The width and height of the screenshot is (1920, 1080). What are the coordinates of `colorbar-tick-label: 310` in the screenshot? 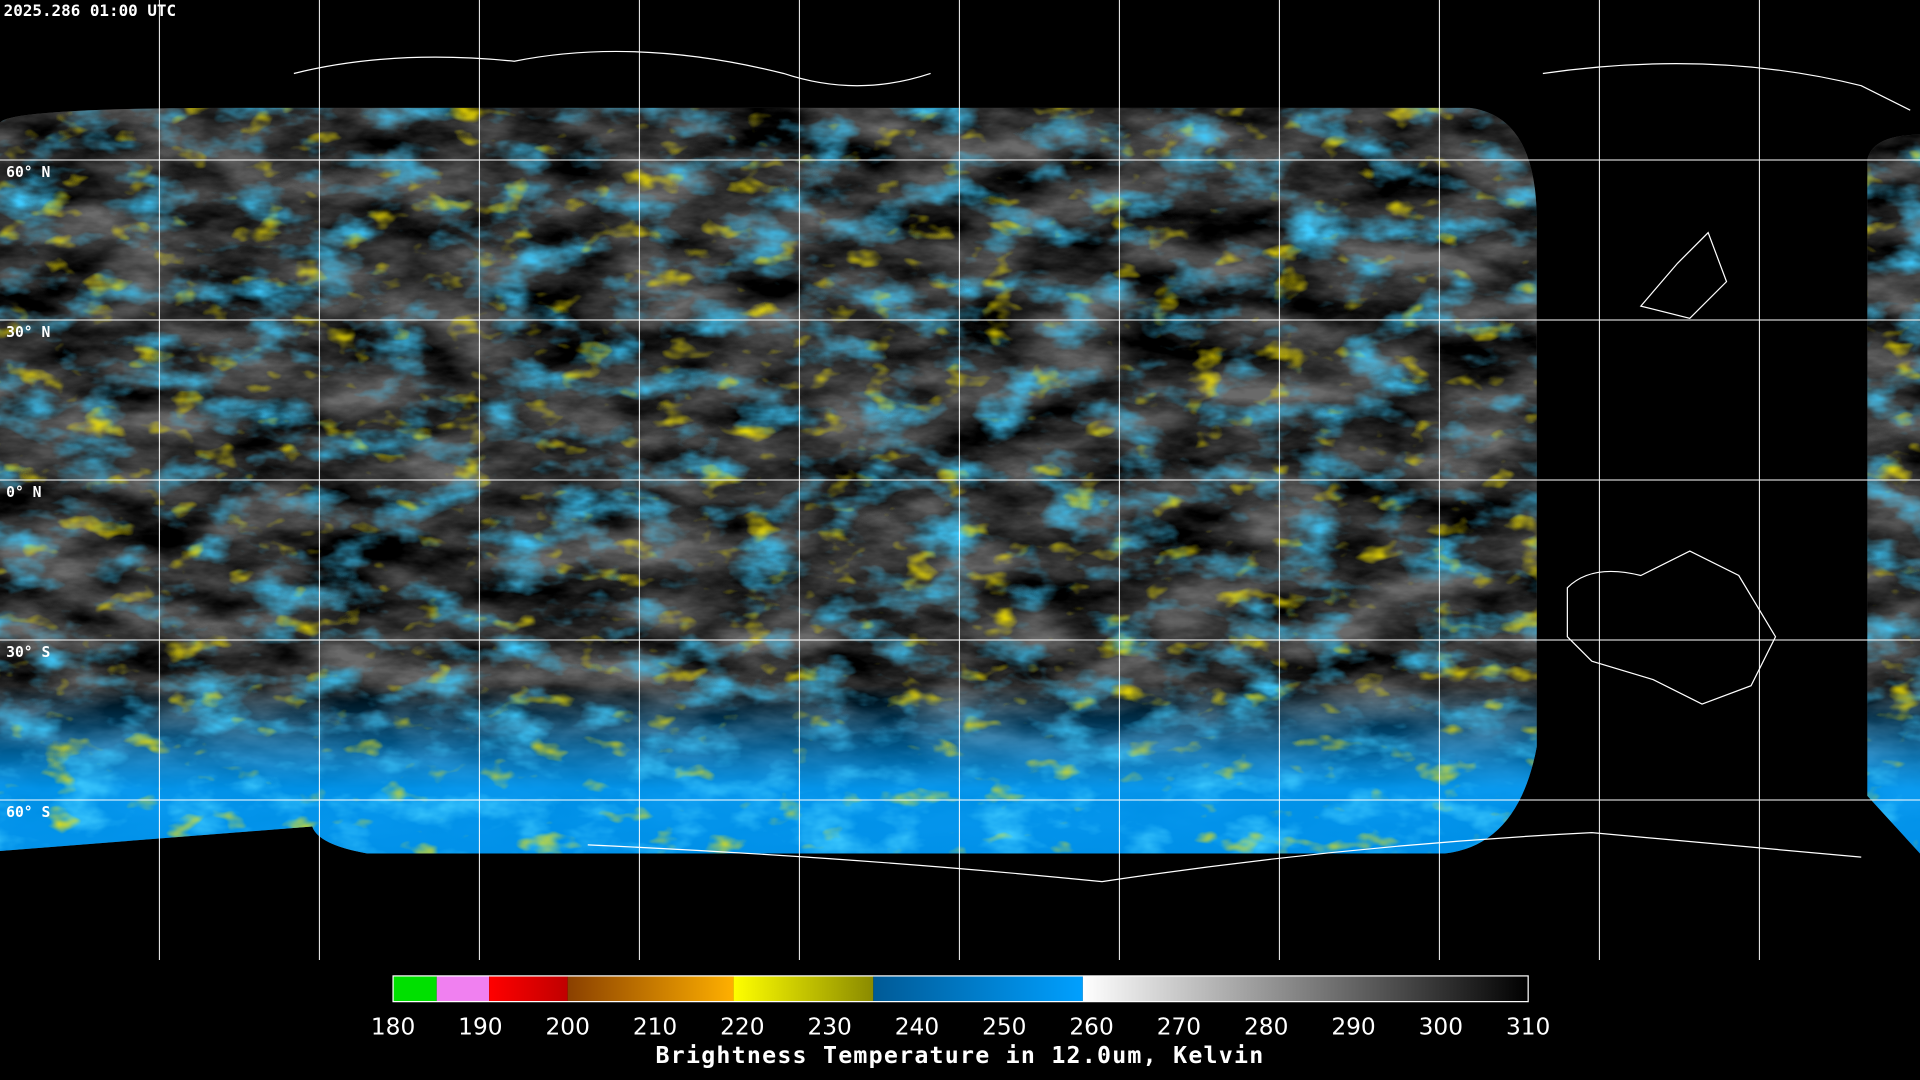 It's located at (1528, 1027).